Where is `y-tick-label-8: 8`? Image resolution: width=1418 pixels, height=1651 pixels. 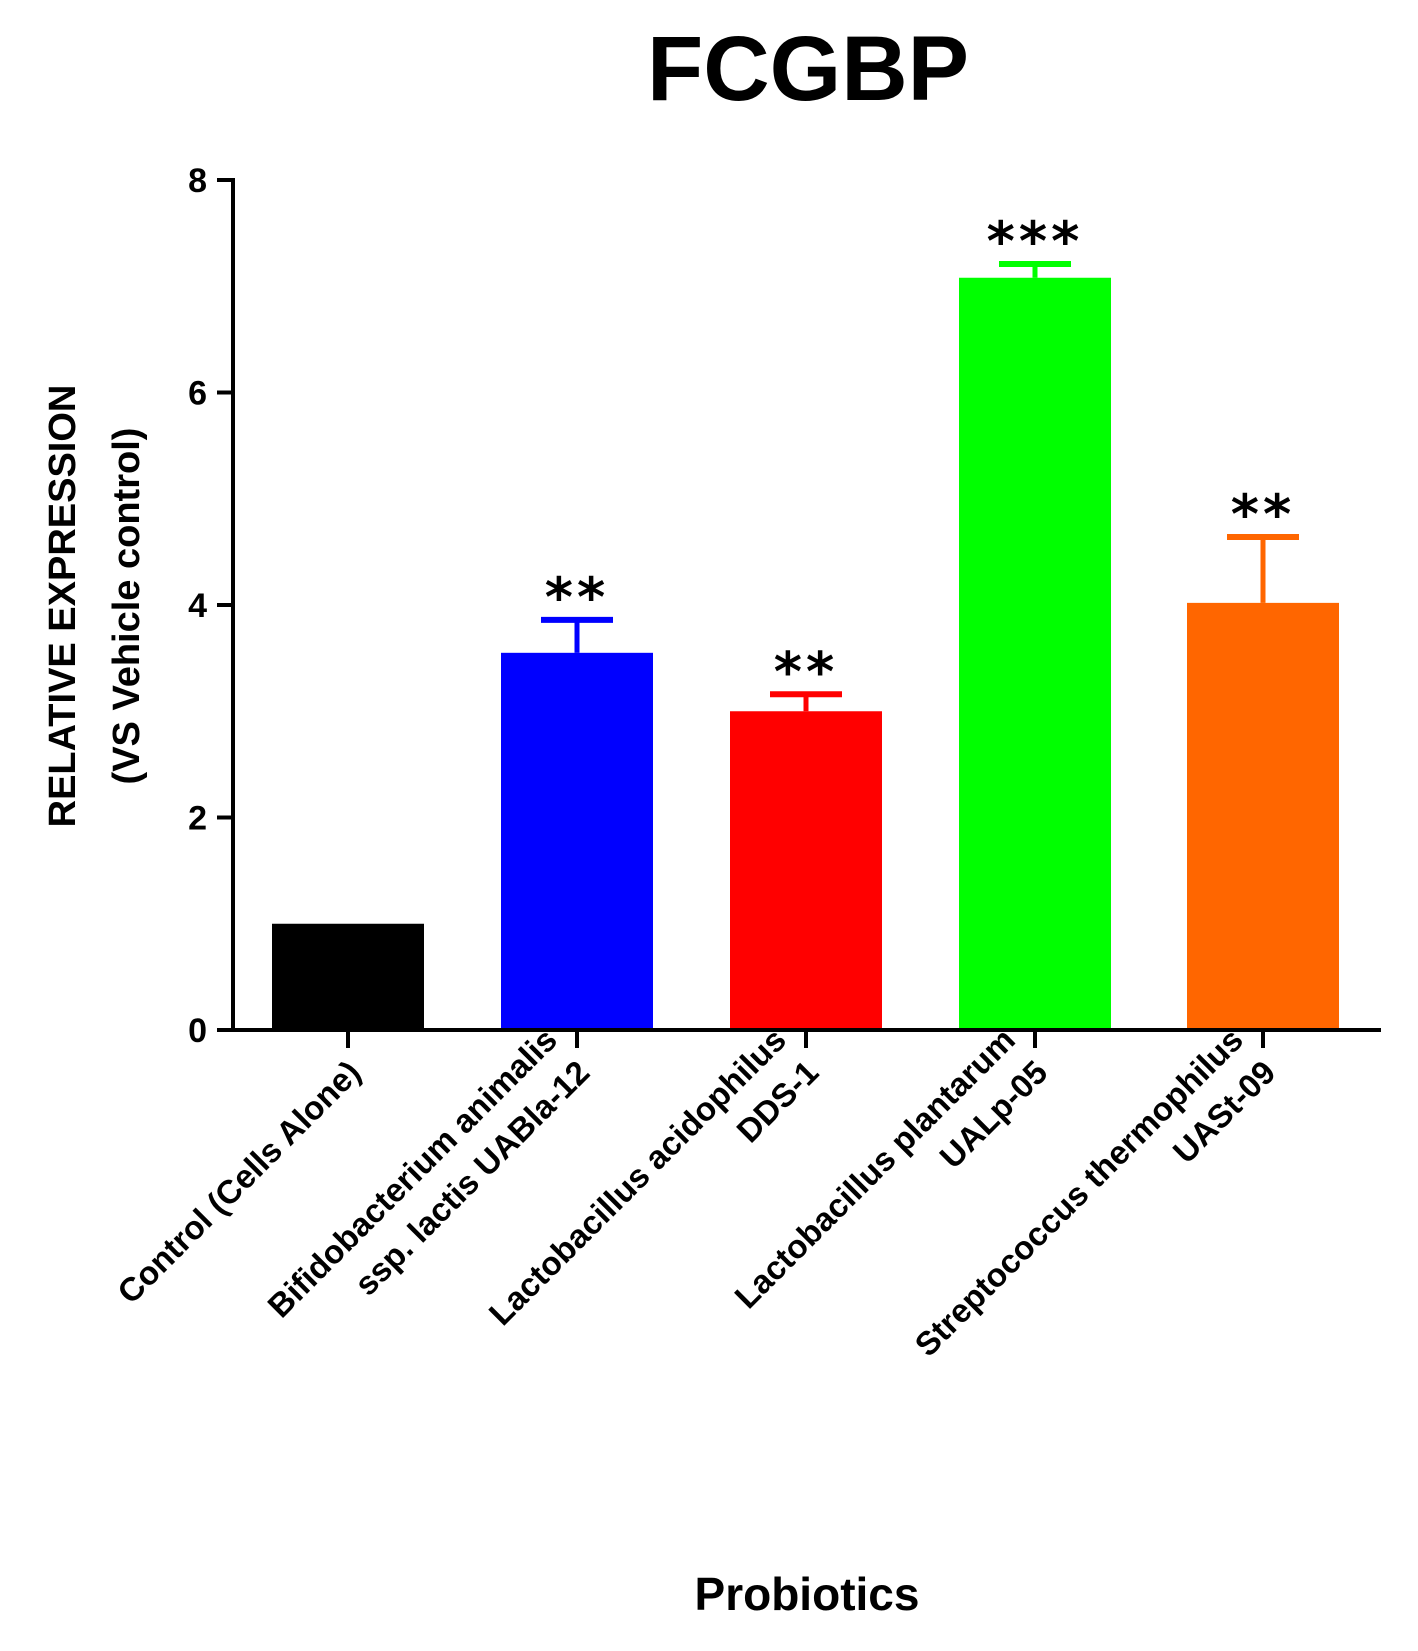 y-tick-label-8: 8 is located at coordinates (197, 181).